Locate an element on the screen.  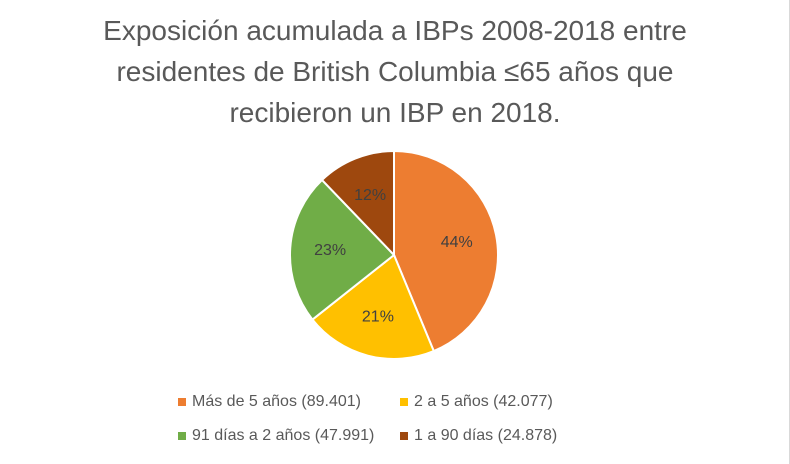
legend-item-3: 91 días a 2 años (47.991) is located at coordinates (289, 436).